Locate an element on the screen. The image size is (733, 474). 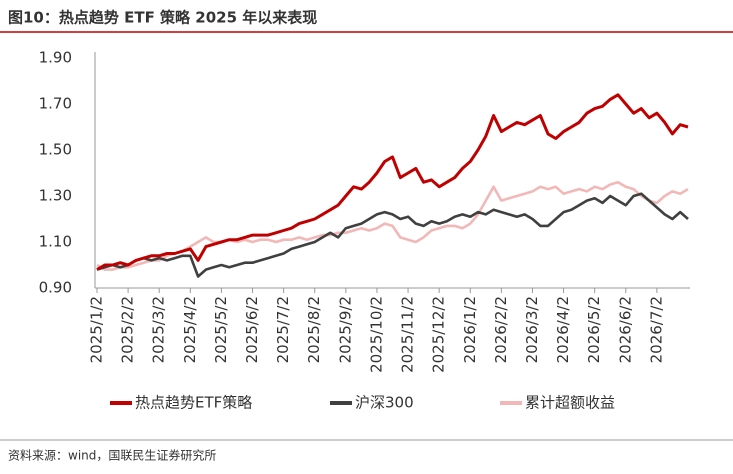
x-tick-label: 2026/2/2 is located at coordinates (501, 329).